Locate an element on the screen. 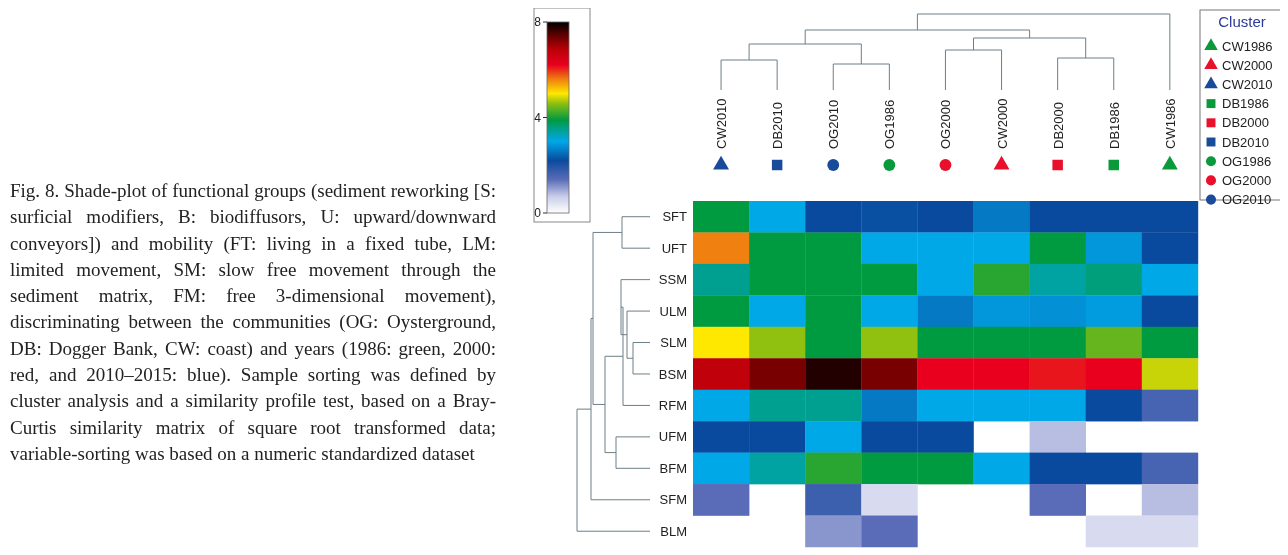 This screenshot has width=1288, height=555. x-tick-label: CW1986 is located at coordinates (1170, 123).